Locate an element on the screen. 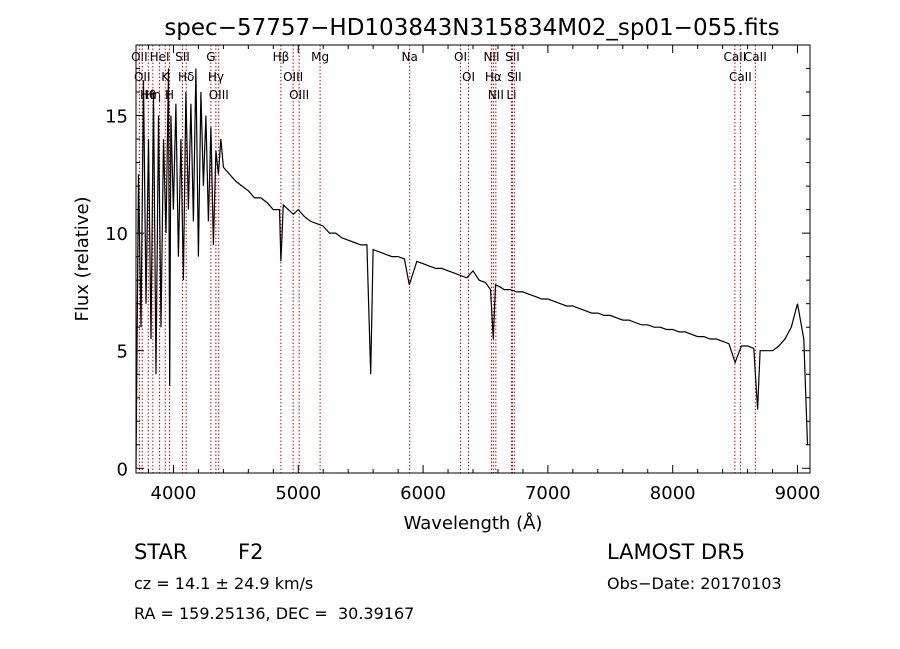  survey-name: LAMOST DR5 is located at coordinates (676, 552).